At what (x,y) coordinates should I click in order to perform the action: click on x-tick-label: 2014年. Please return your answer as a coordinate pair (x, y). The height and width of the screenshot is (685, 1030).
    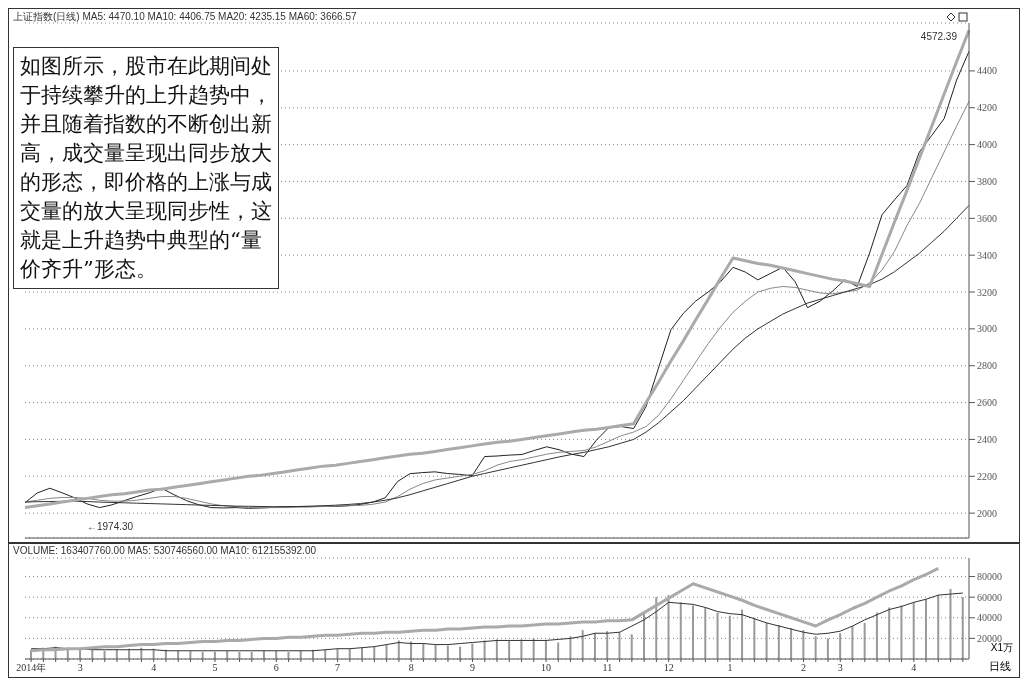
    Looking at the image, I should click on (31, 668).